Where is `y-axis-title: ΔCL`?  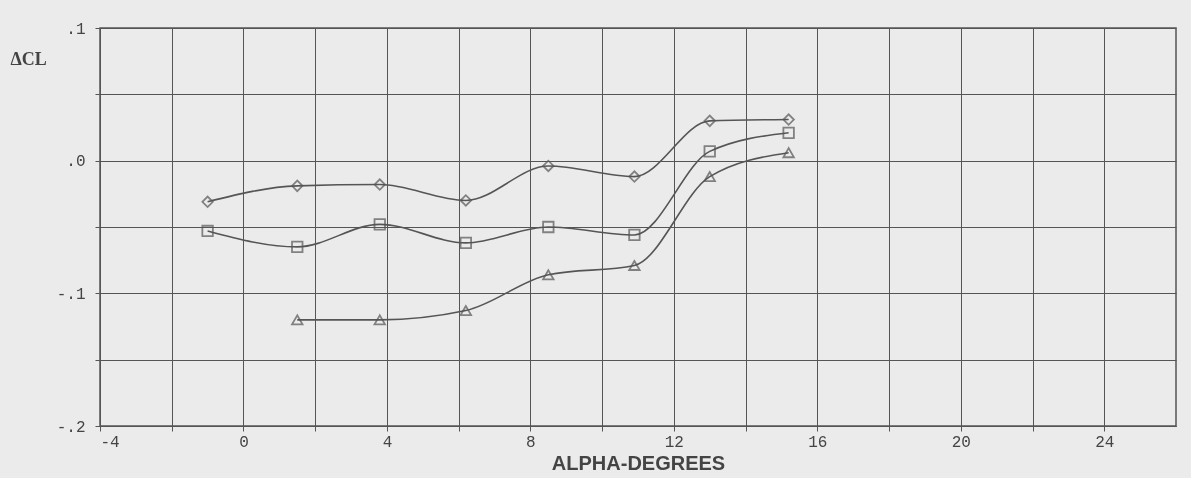
y-axis-title: ΔCL is located at coordinates (28, 58).